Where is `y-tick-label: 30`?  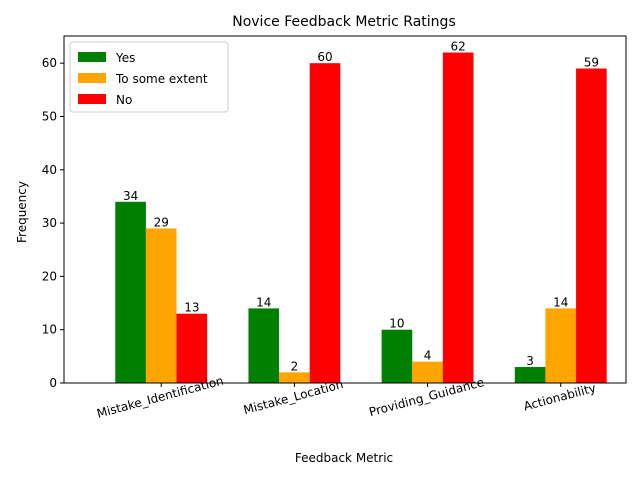 y-tick-label: 30 is located at coordinates (49, 223).